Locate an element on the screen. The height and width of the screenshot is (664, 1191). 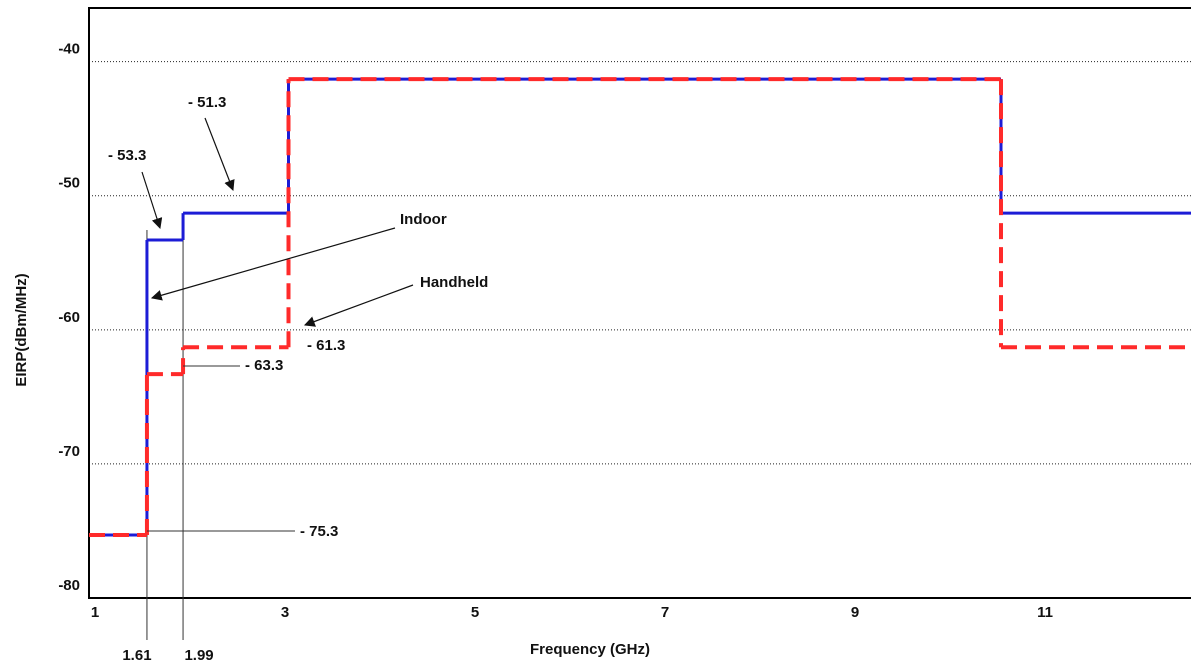
annotation: - 61.3 is located at coordinates (326, 345).